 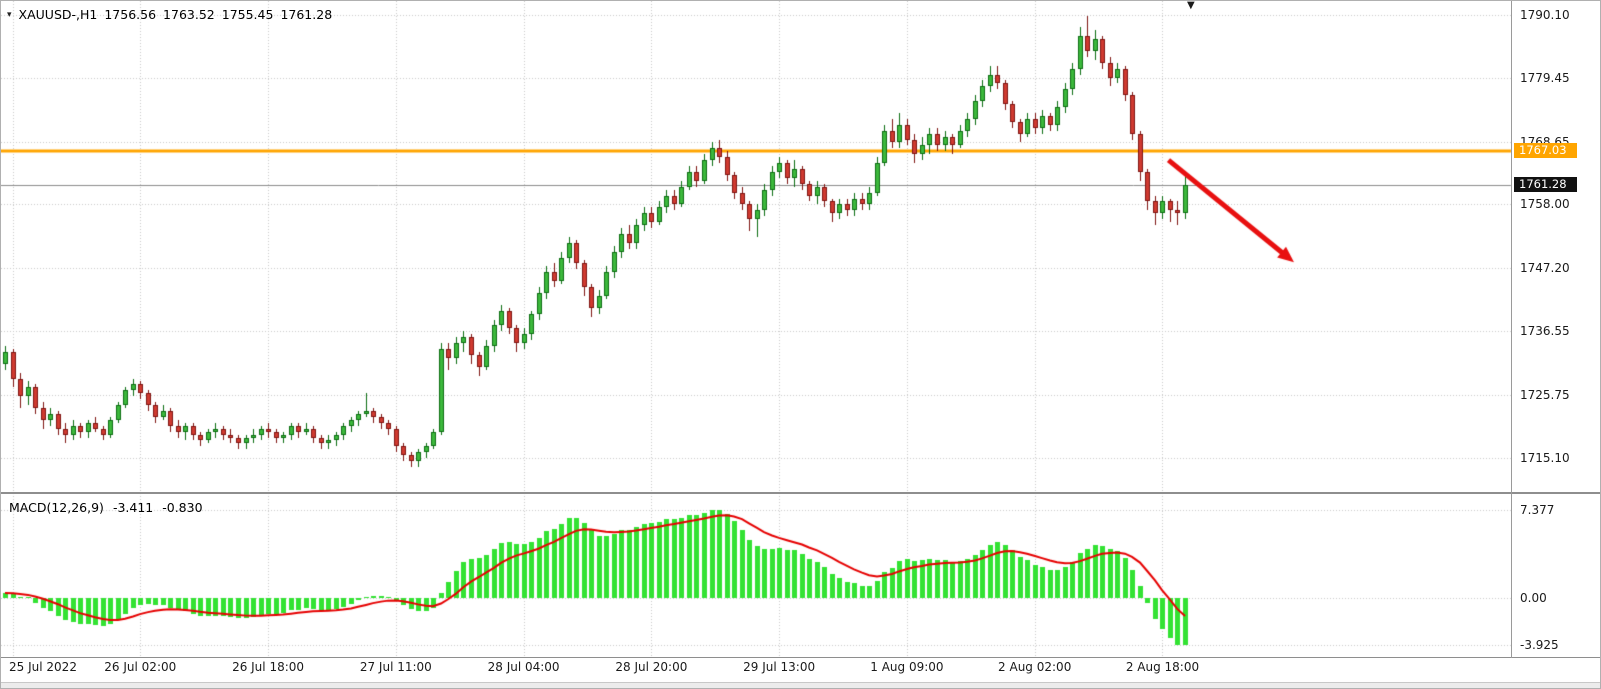 I want to click on price-tick-label: 1736.55, so click(x=1545, y=331).